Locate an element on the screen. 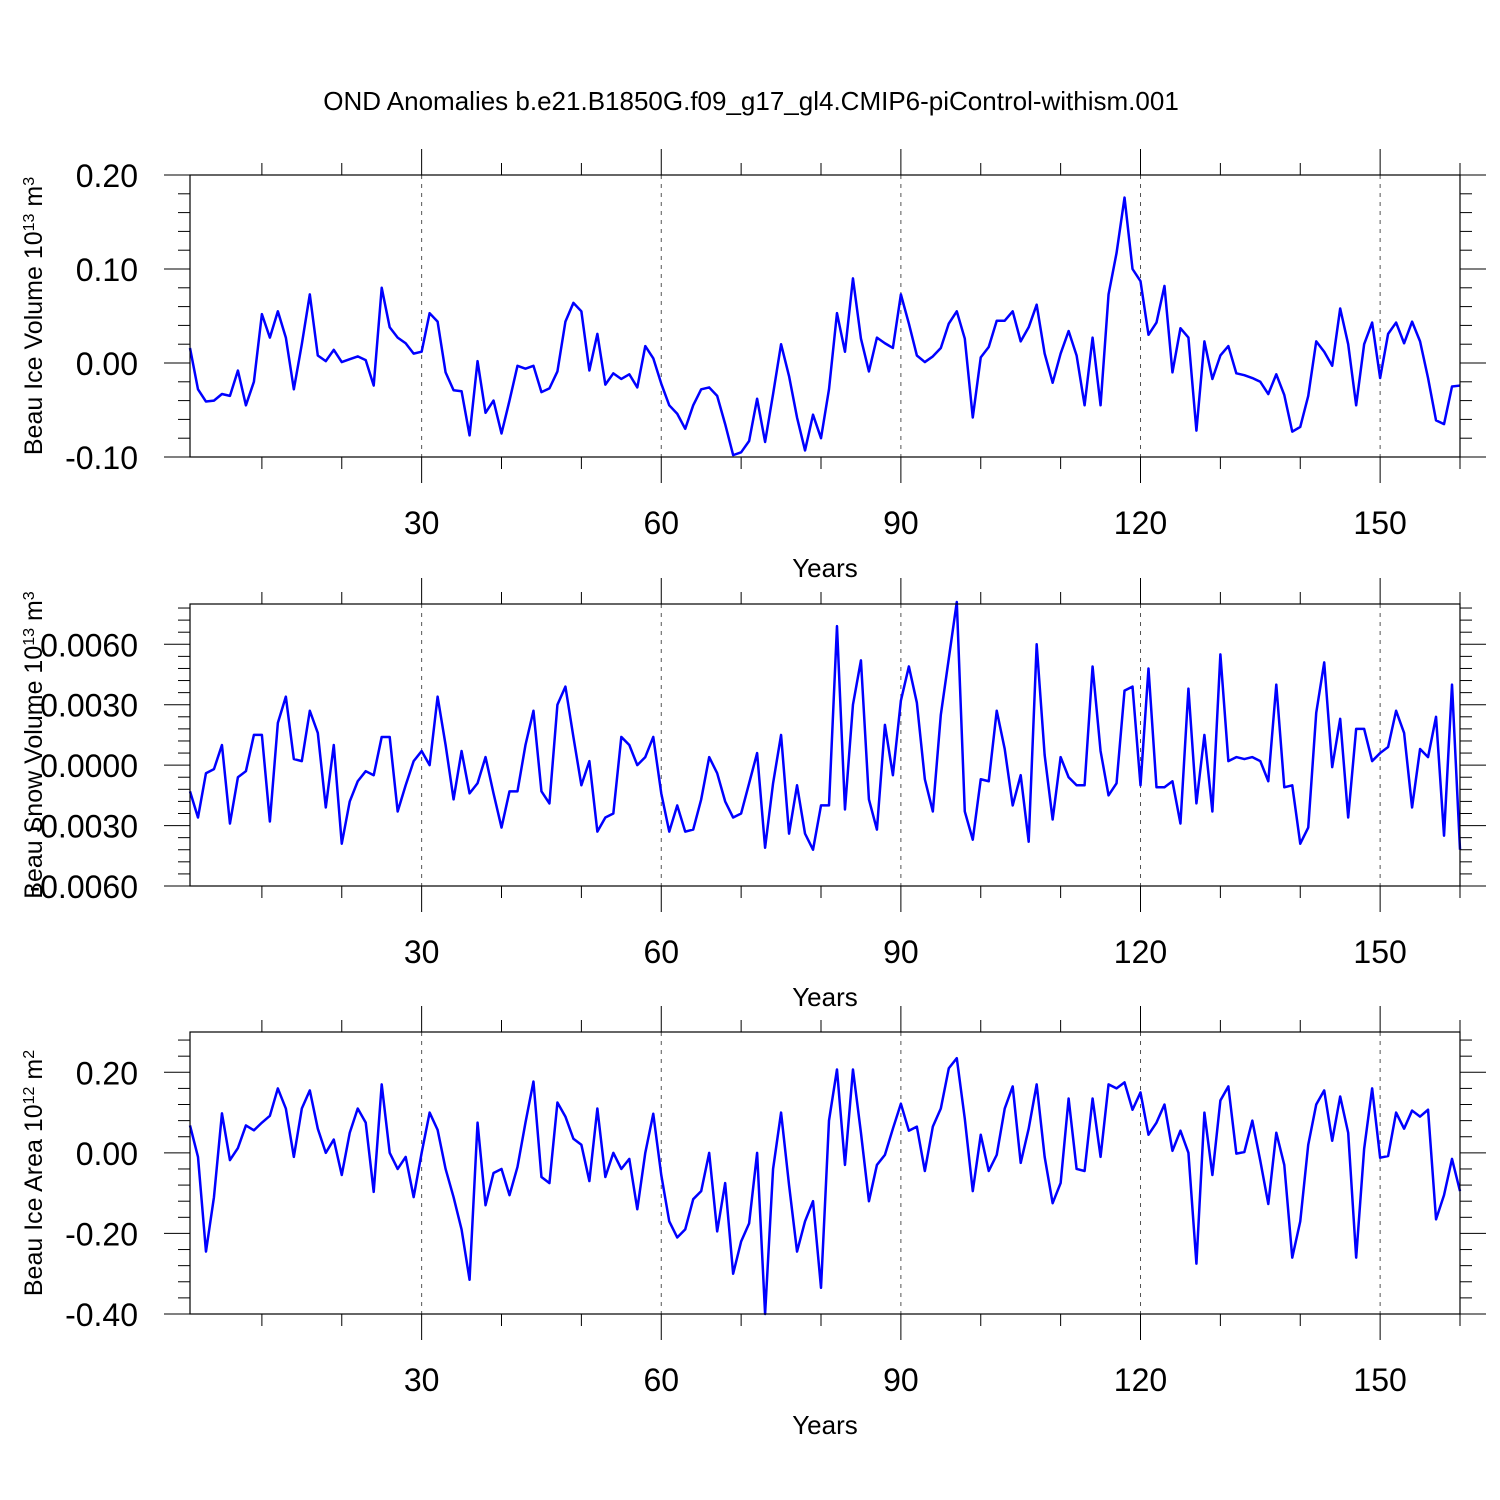 Image resolution: width=1500 pixels, height=1500 pixels. y-axis-label: Beau Ice Volume 1013 m3 is located at coordinates (34, 316).